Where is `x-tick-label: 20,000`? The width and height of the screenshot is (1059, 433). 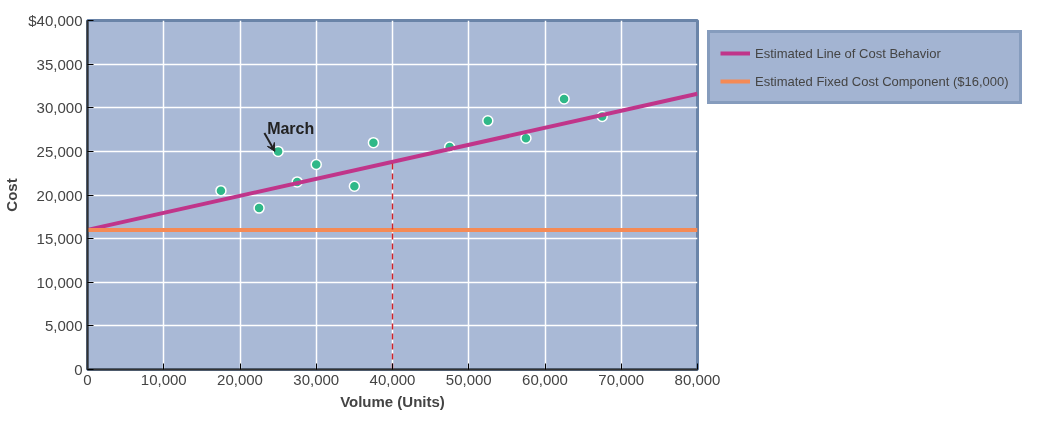
x-tick-label: 20,000 is located at coordinates (240, 379).